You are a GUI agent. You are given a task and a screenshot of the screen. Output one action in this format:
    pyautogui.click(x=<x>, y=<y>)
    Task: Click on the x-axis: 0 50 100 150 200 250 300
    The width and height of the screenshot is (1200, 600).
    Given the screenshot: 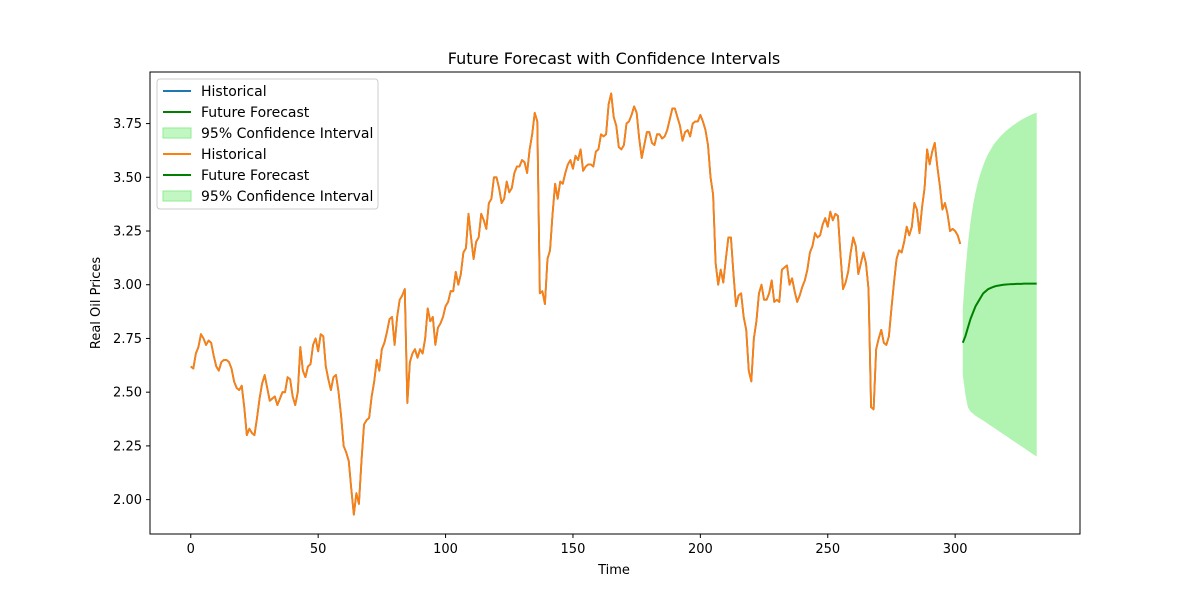 What is the action you would take?
    pyautogui.click(x=577, y=545)
    